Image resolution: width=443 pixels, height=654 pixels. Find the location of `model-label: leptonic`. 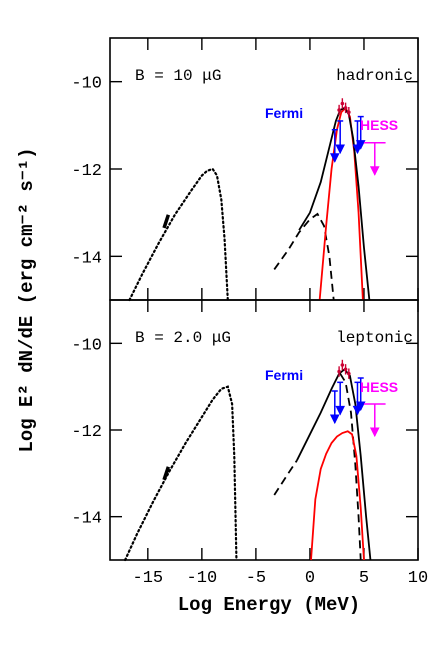

model-label: leptonic is located at coordinates (374, 338).